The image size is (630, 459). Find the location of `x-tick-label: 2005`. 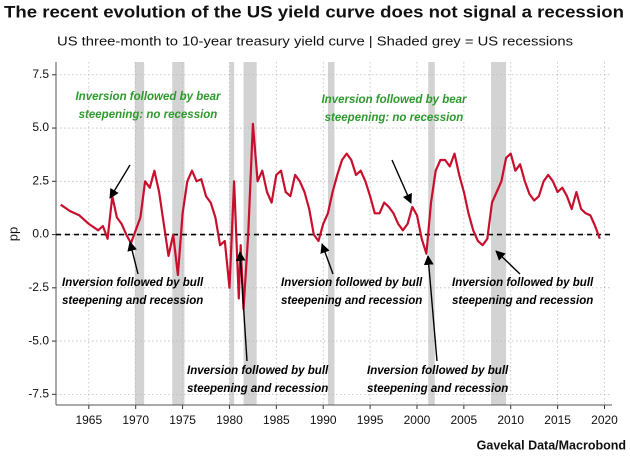

x-tick-label: 2005 is located at coordinates (464, 420).